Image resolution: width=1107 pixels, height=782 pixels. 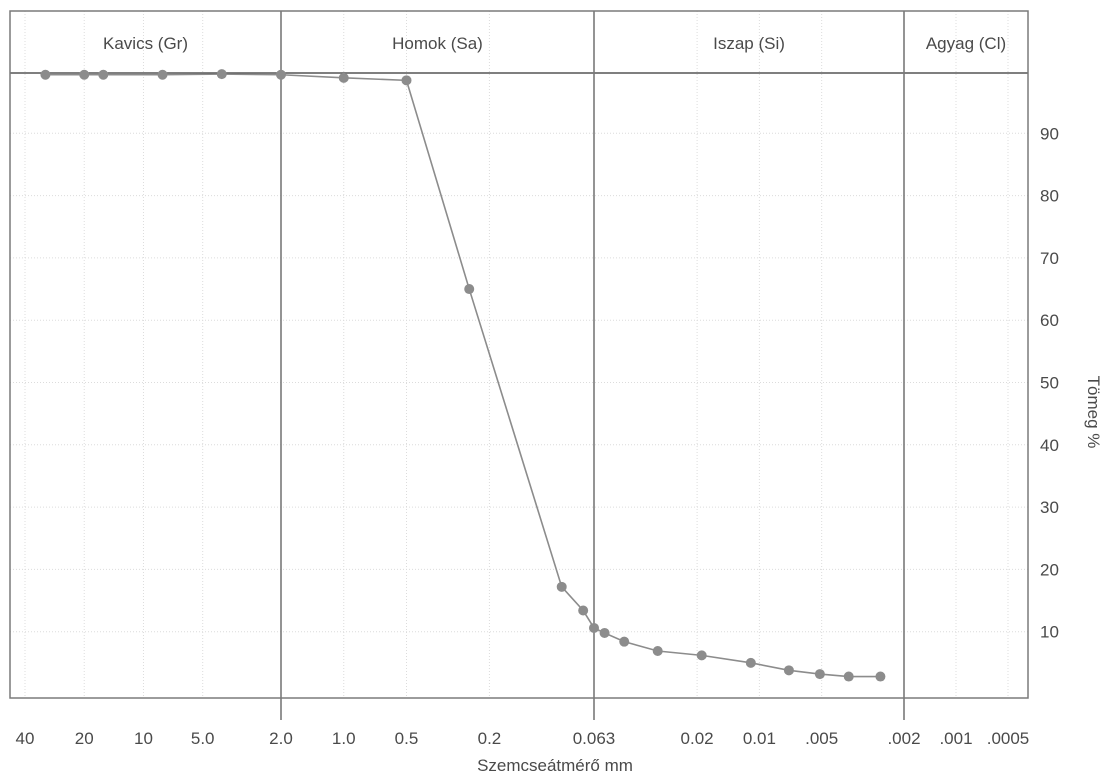 I want to click on y-tick-label: 70, so click(x=1049, y=258).